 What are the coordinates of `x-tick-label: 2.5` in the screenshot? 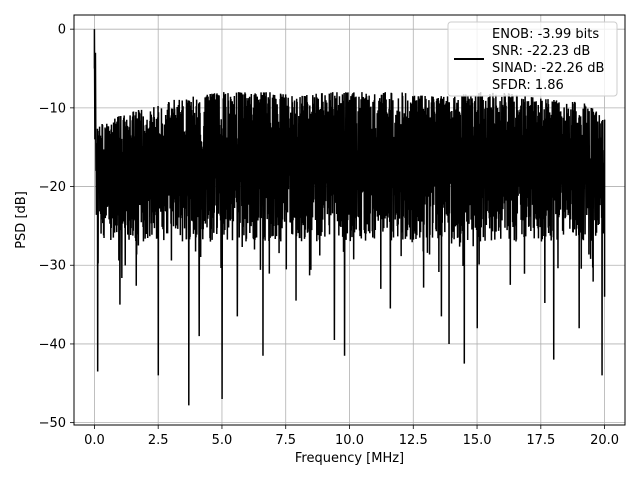 It's located at (158, 440).